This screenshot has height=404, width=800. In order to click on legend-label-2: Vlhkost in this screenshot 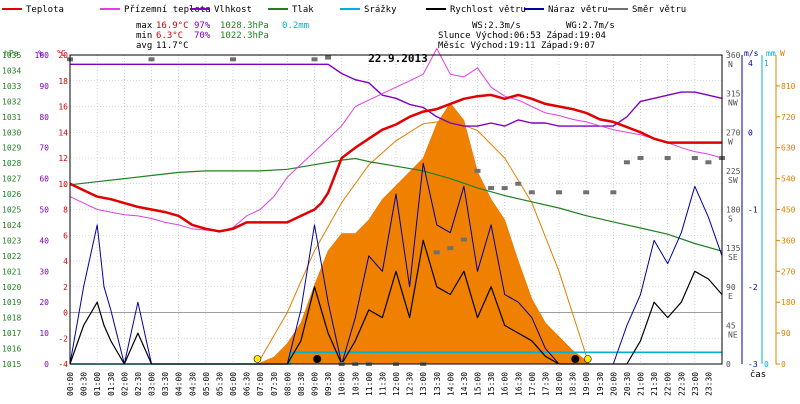, I will do `click(233, 10)`.